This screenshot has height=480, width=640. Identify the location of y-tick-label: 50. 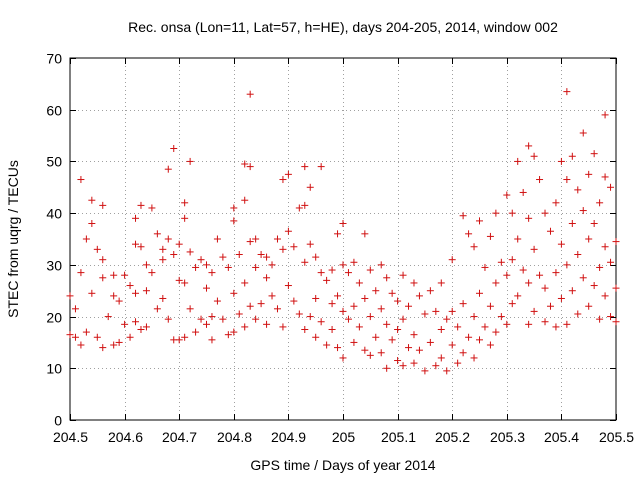
(54, 162).